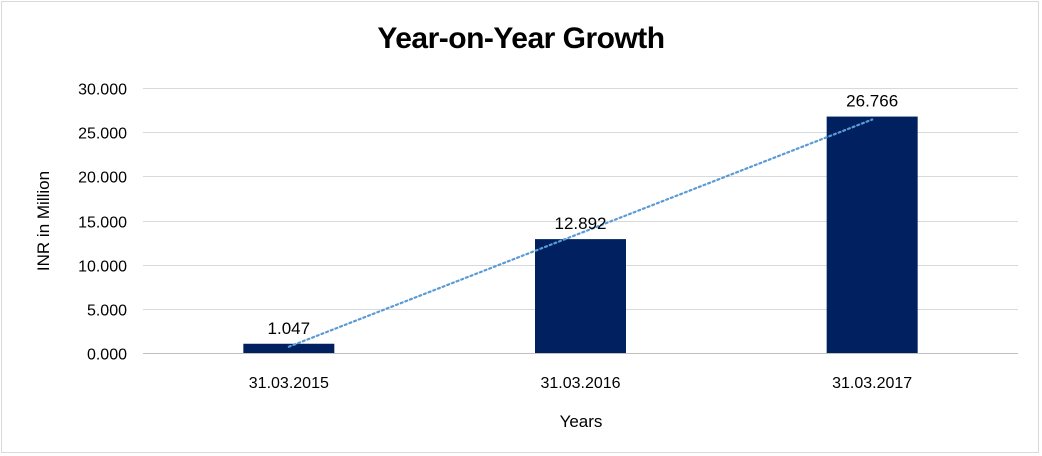 The height and width of the screenshot is (456, 1042). What do you see at coordinates (107, 355) in the screenshot?
I see `y-tick-label: 0.000` at bounding box center [107, 355].